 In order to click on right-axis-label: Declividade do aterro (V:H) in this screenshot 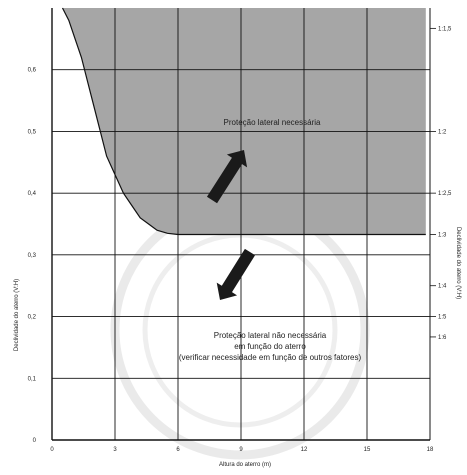, I will do `click(458, 263)`.